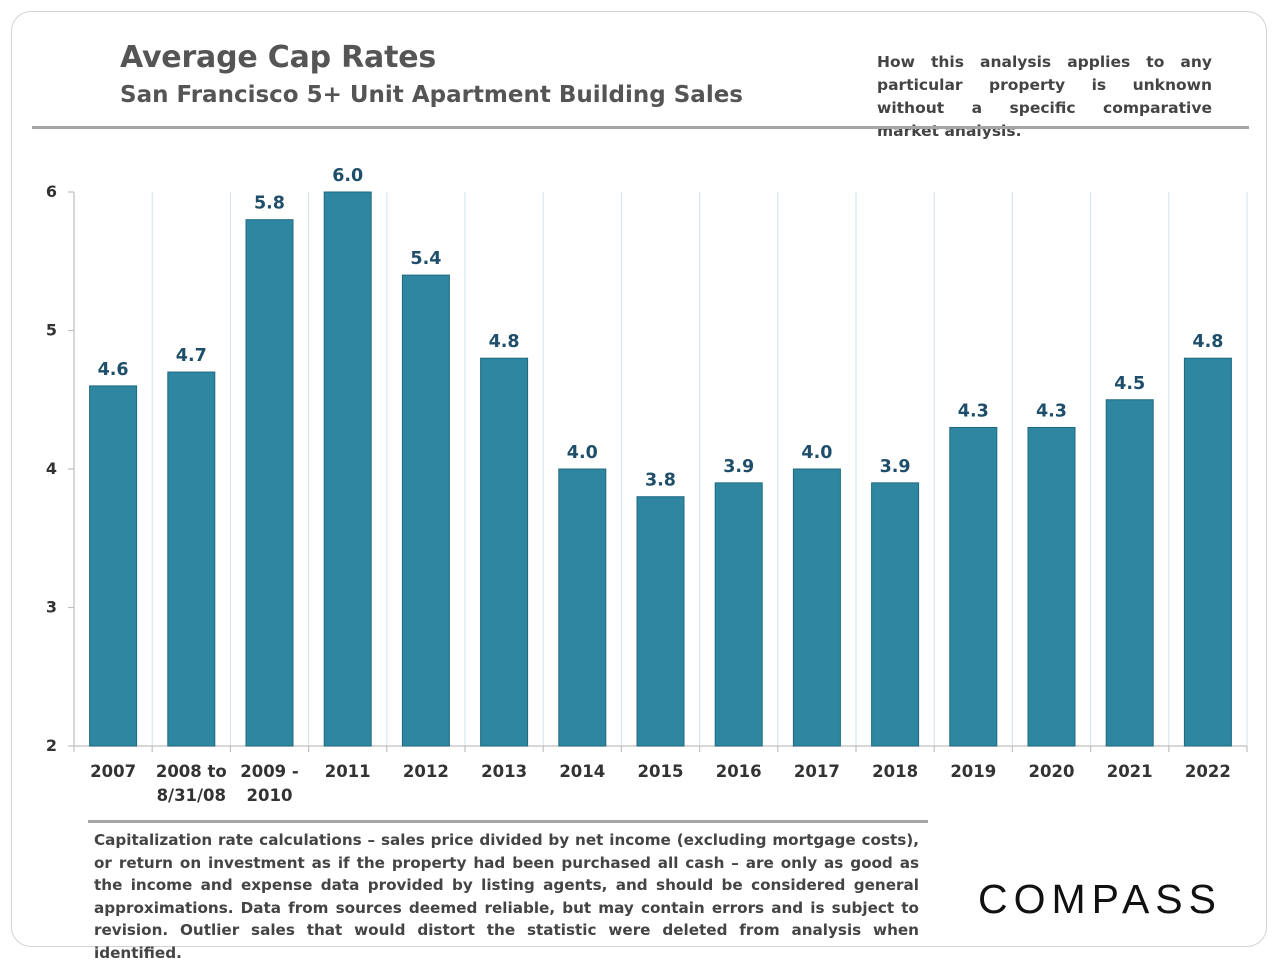 This screenshot has height=960, width=1280. I want to click on bar-value-label: 4.7, so click(191, 356).